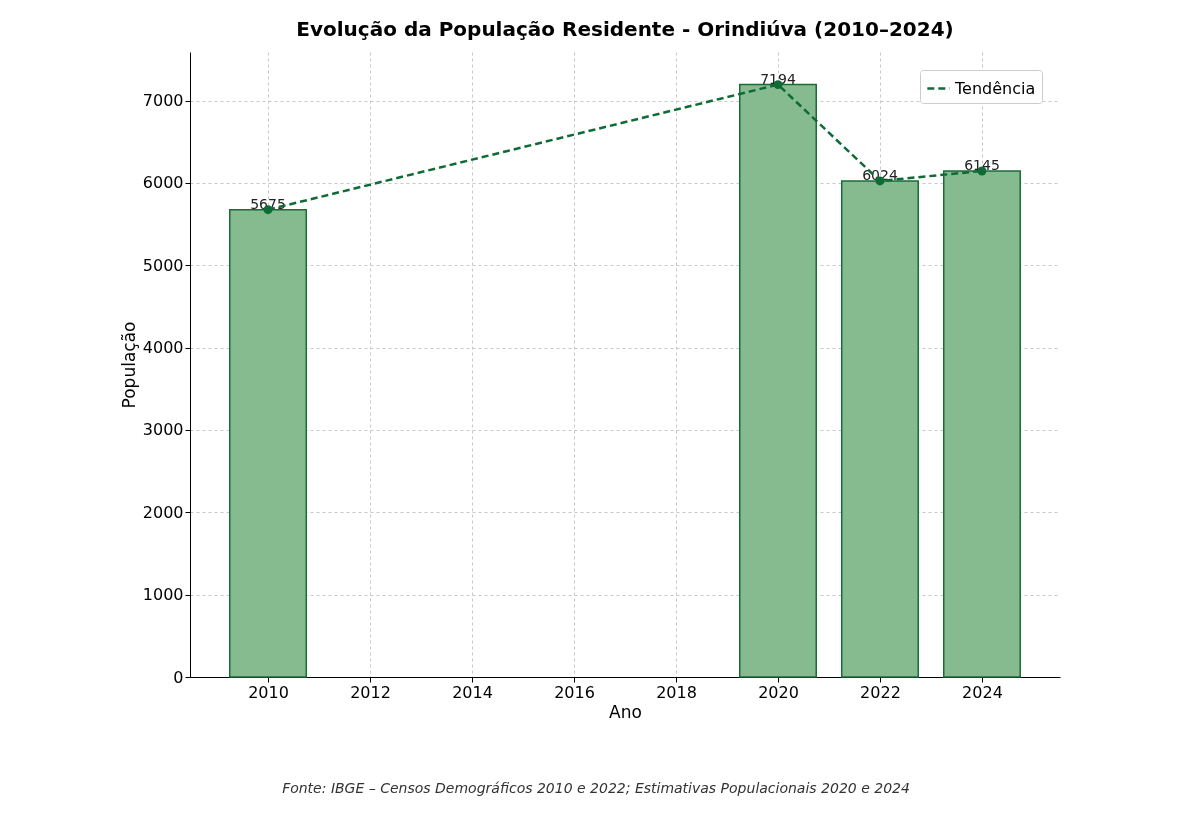  Describe the element at coordinates (596, 788) in the screenshot. I see `source-note: Fonte: IBGE – Censos Demográficos 2010 e 2022; Estimativas Populacionais 2020 e 2024` at that location.